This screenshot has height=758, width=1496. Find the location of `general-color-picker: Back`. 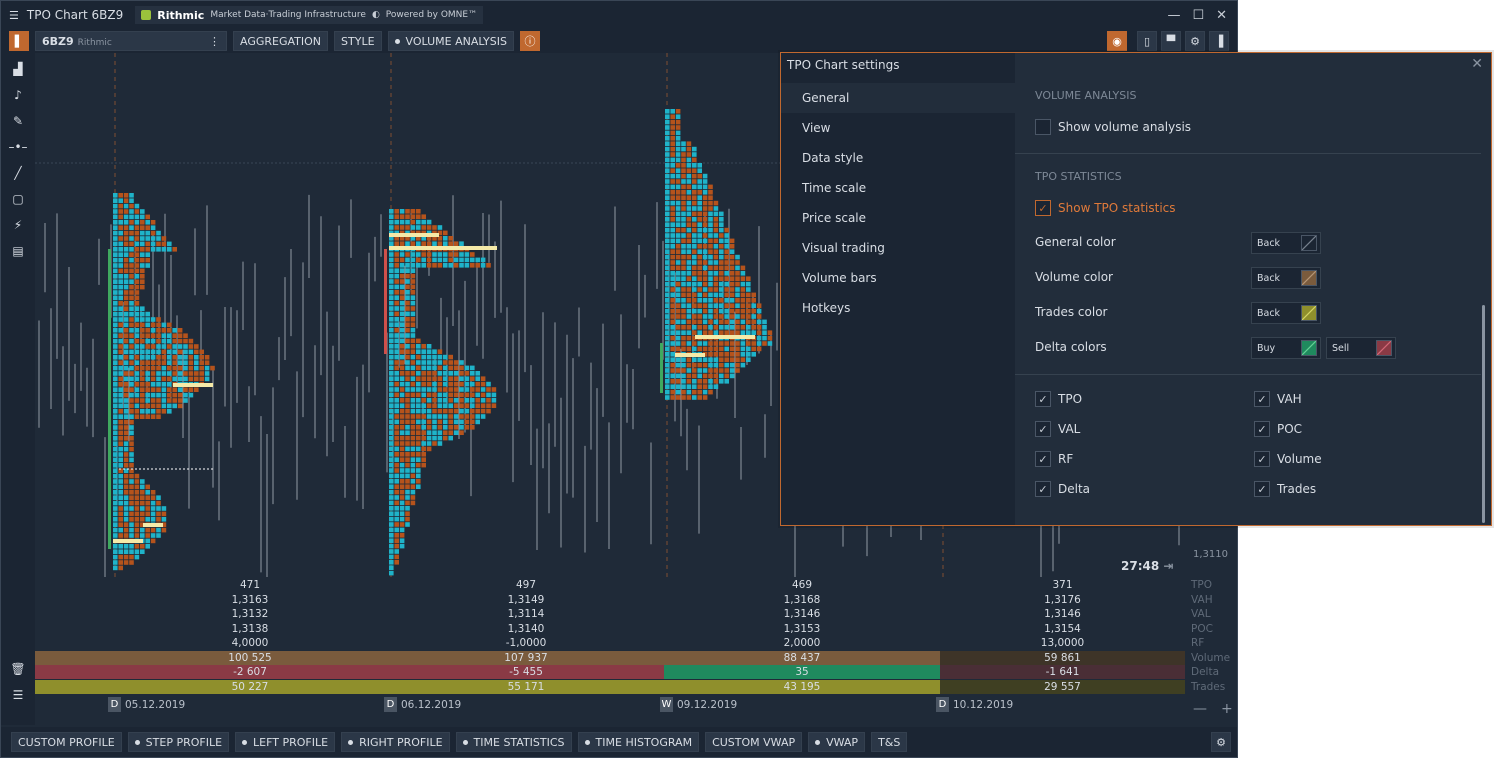

general-color-picker: Back is located at coordinates (1286, 243).